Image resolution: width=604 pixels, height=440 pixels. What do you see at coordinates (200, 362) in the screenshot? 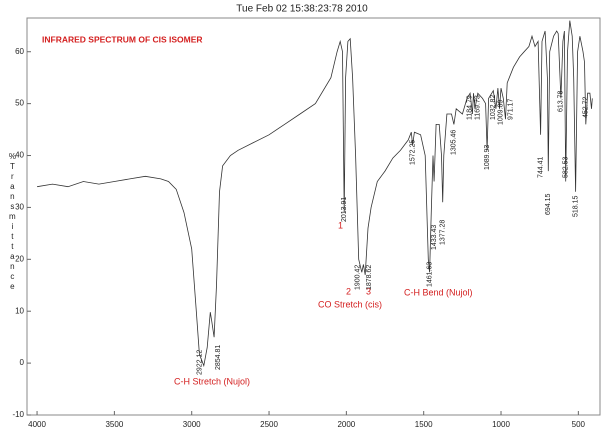
I see `peak-label: 2922.12` at bounding box center [200, 362].